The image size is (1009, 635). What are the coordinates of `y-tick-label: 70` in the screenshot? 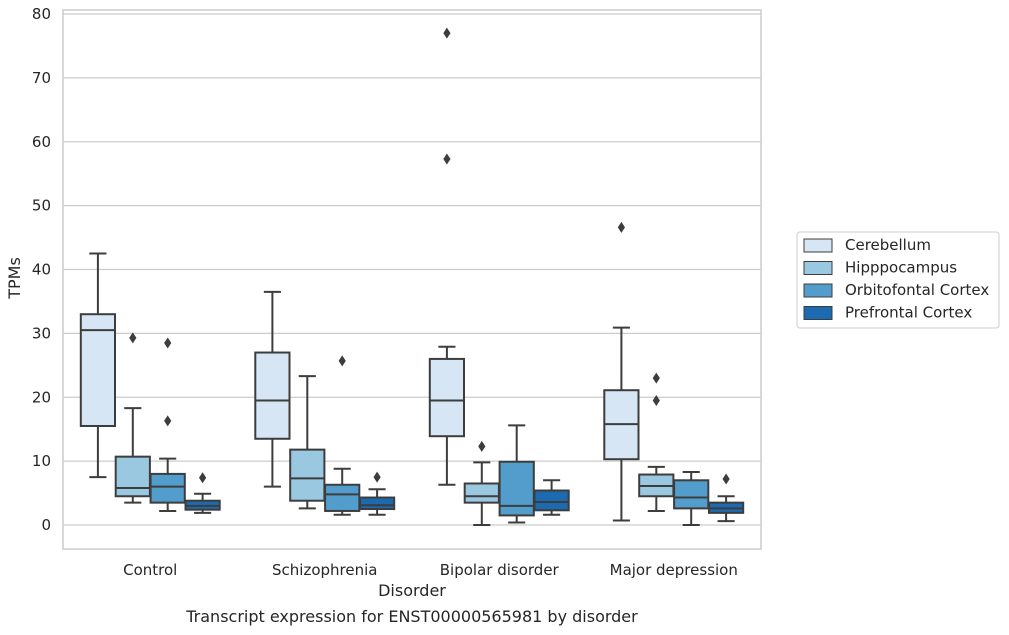 It's located at (41, 78).